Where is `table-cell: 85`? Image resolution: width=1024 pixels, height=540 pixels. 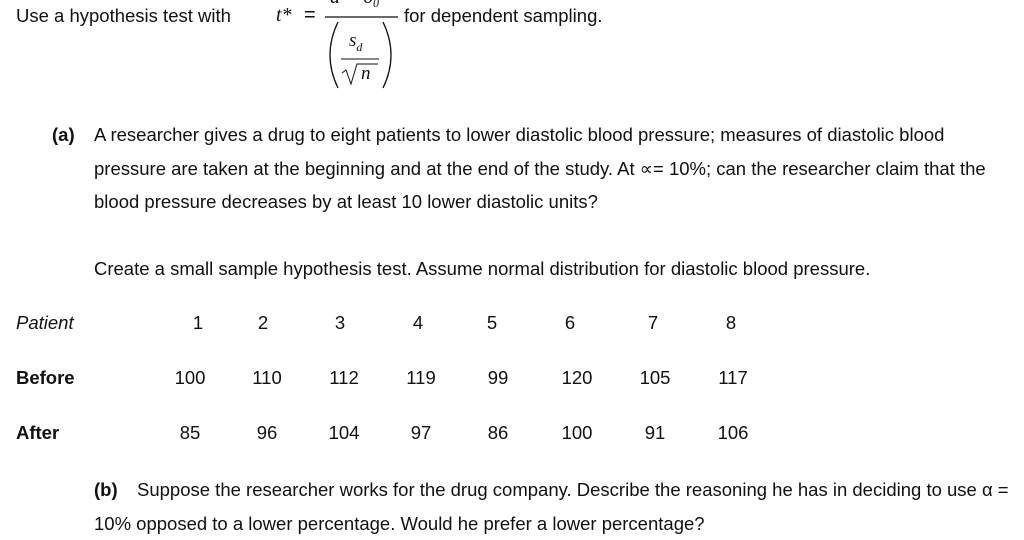
table-cell: 85 is located at coordinates (190, 432).